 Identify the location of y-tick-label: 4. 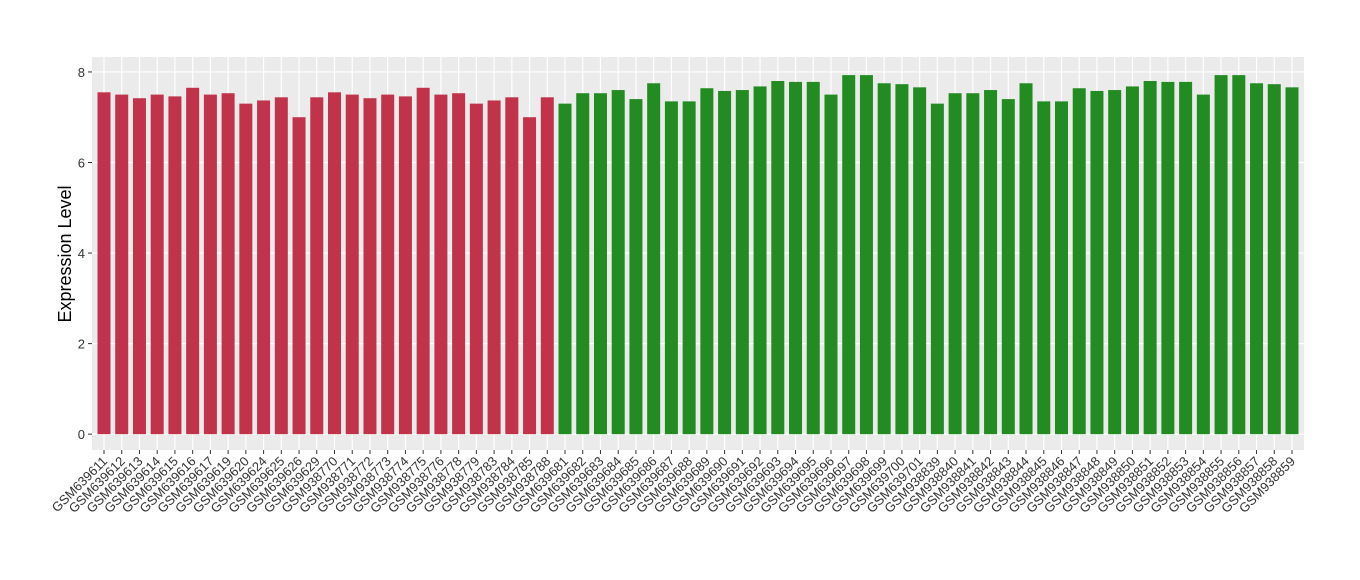
(81, 253).